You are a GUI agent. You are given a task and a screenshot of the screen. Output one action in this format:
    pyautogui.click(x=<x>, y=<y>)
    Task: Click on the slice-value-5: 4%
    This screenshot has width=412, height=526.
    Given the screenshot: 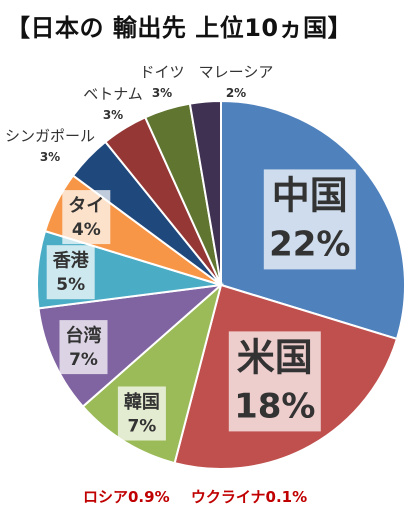 What is the action you would take?
    pyautogui.click(x=86, y=230)
    